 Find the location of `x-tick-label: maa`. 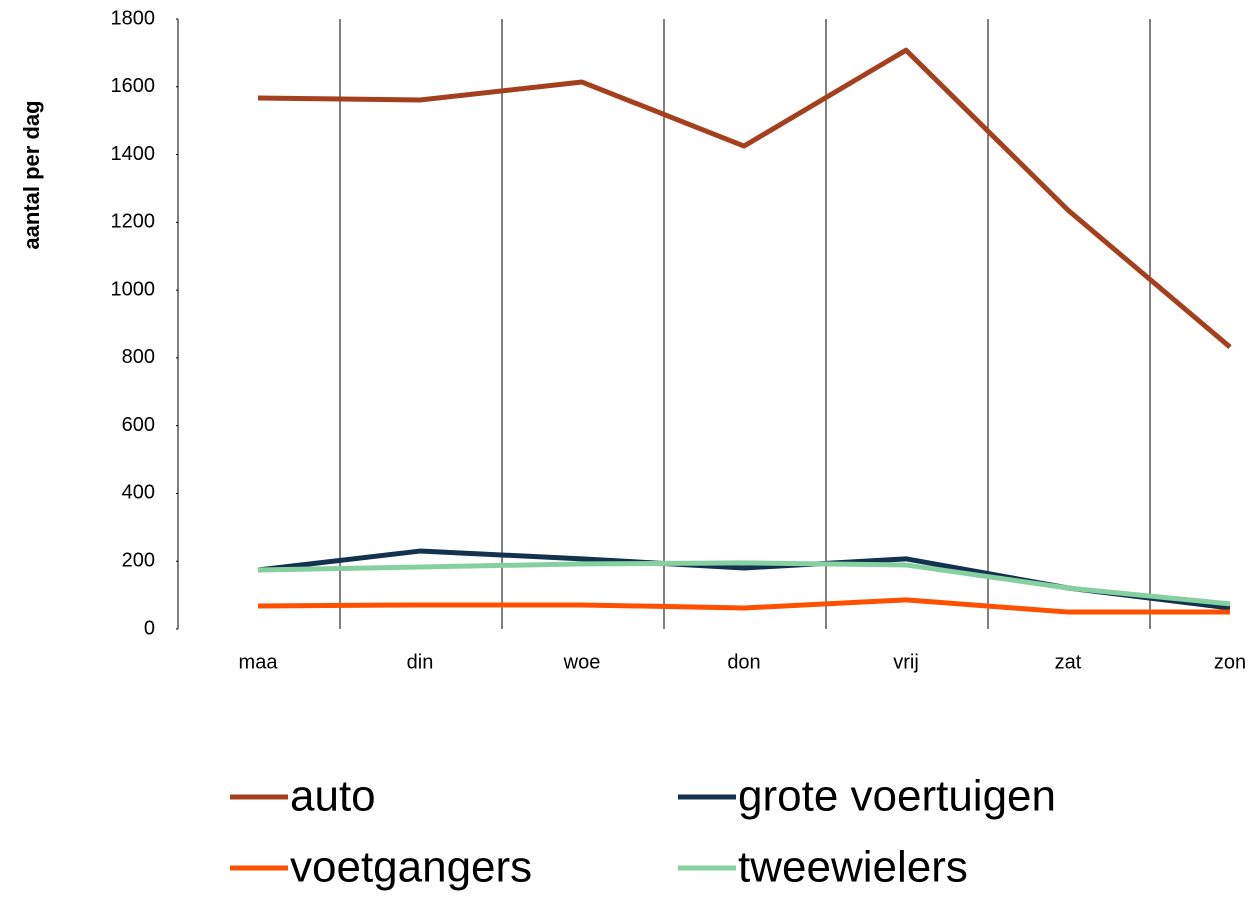

x-tick-label: maa is located at coordinates (259, 662).